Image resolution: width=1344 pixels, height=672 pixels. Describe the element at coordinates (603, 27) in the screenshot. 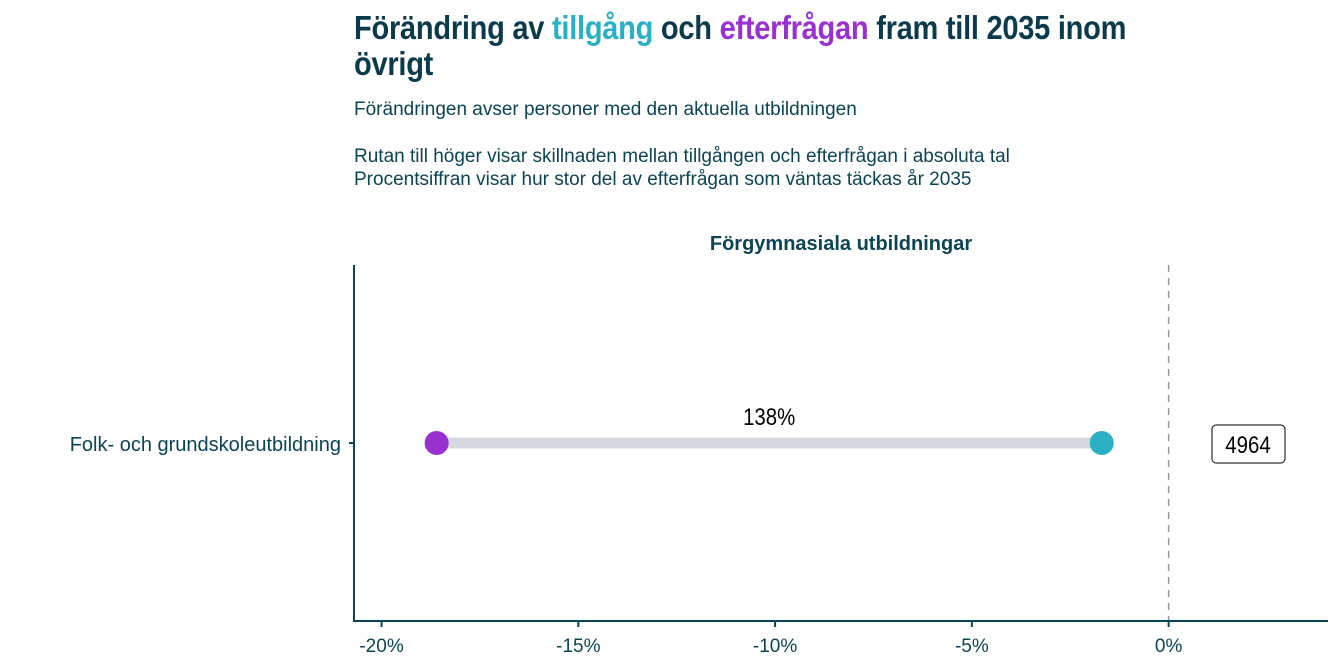

I see `title-supply: tillgång` at that location.